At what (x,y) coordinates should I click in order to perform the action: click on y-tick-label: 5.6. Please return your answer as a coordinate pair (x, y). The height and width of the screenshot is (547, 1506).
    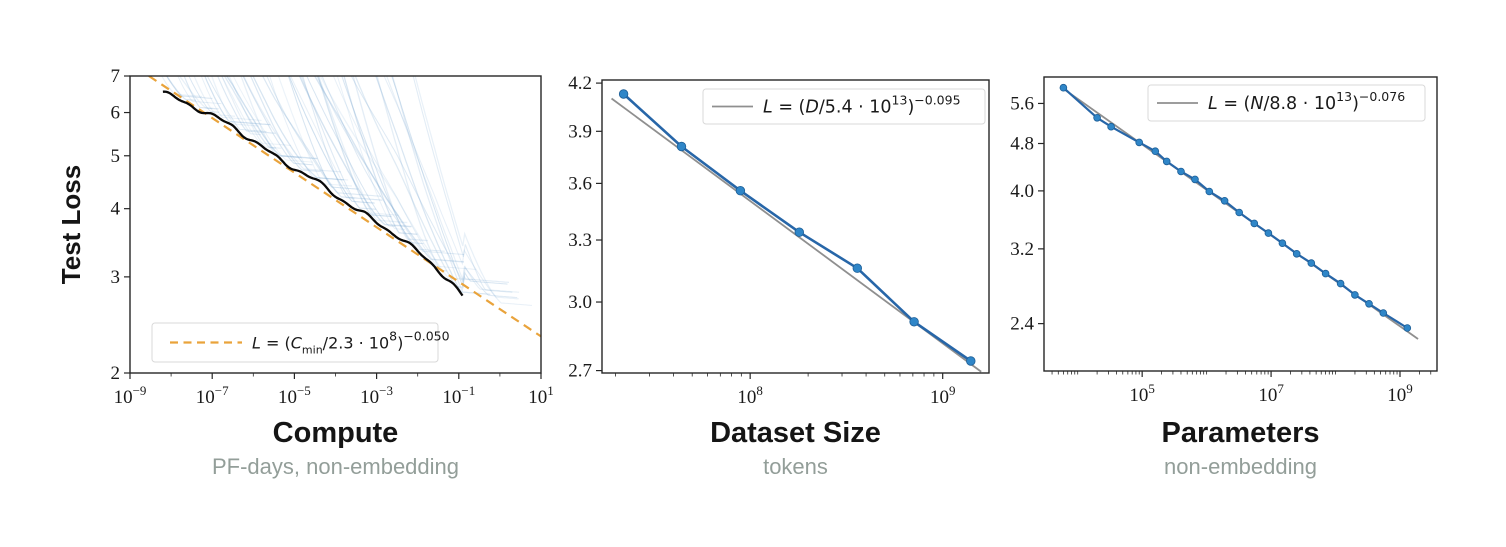
    Looking at the image, I should click on (1022, 103).